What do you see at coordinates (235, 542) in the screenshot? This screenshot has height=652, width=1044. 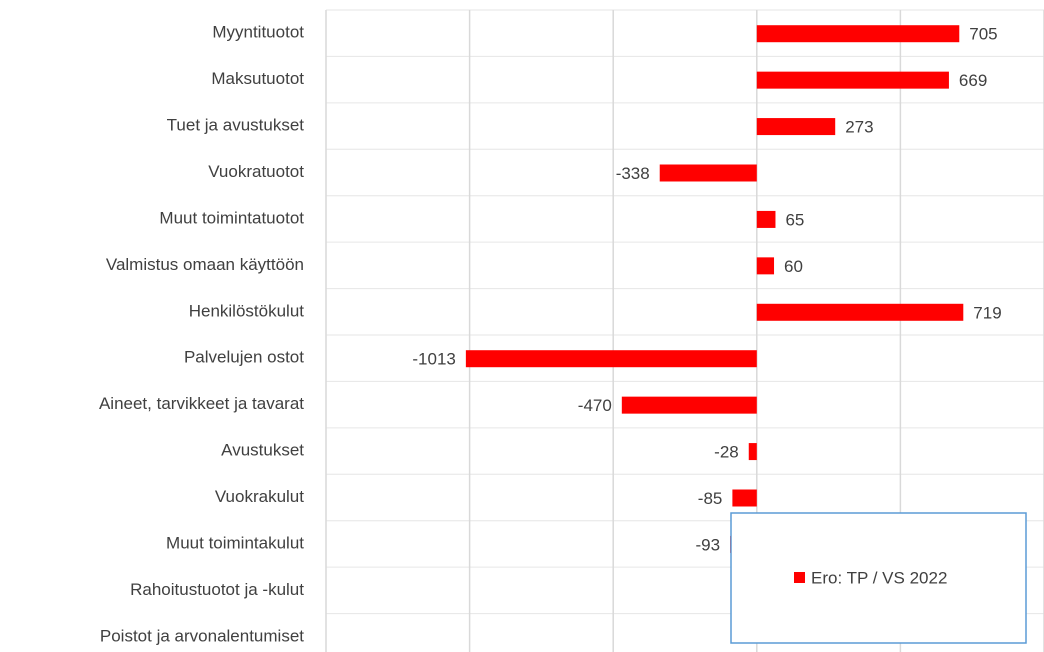 I see `y-tick-label: Muut toimintakulut` at bounding box center [235, 542].